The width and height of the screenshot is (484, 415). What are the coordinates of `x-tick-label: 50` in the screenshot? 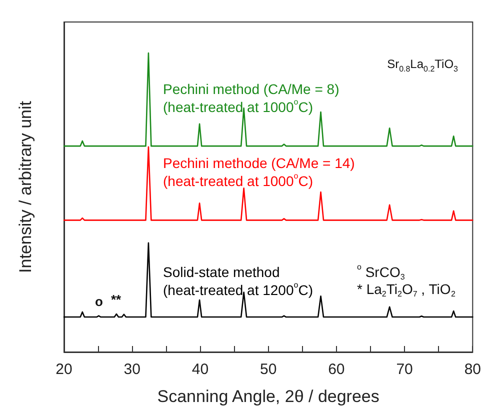 It's located at (268, 369).